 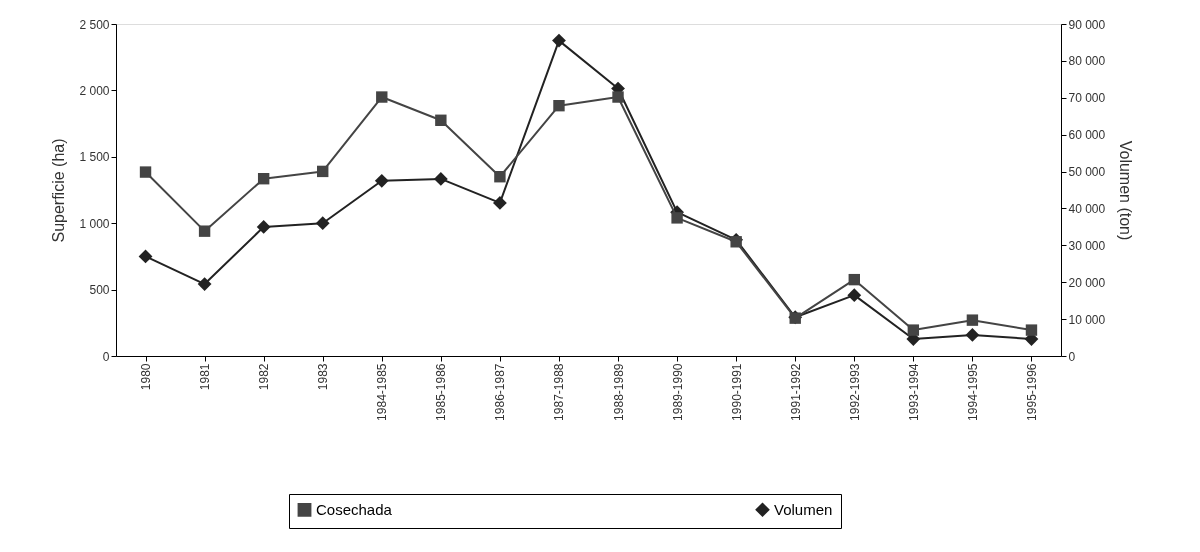 What do you see at coordinates (94, 24) in the screenshot?
I see `y-tick-label: 2 500` at bounding box center [94, 24].